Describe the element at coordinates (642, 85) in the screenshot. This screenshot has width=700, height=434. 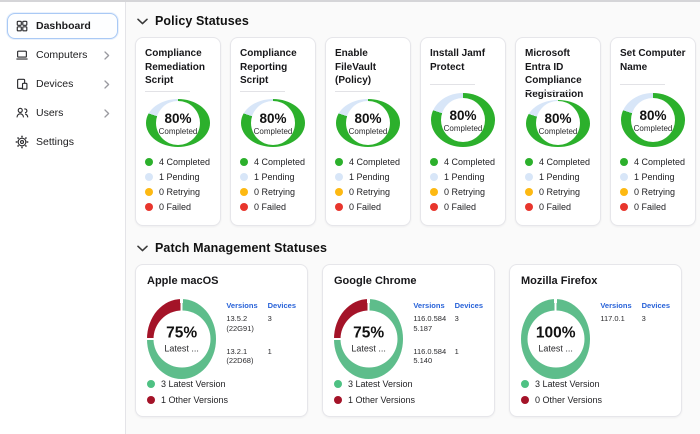
I see `divider` at that location.